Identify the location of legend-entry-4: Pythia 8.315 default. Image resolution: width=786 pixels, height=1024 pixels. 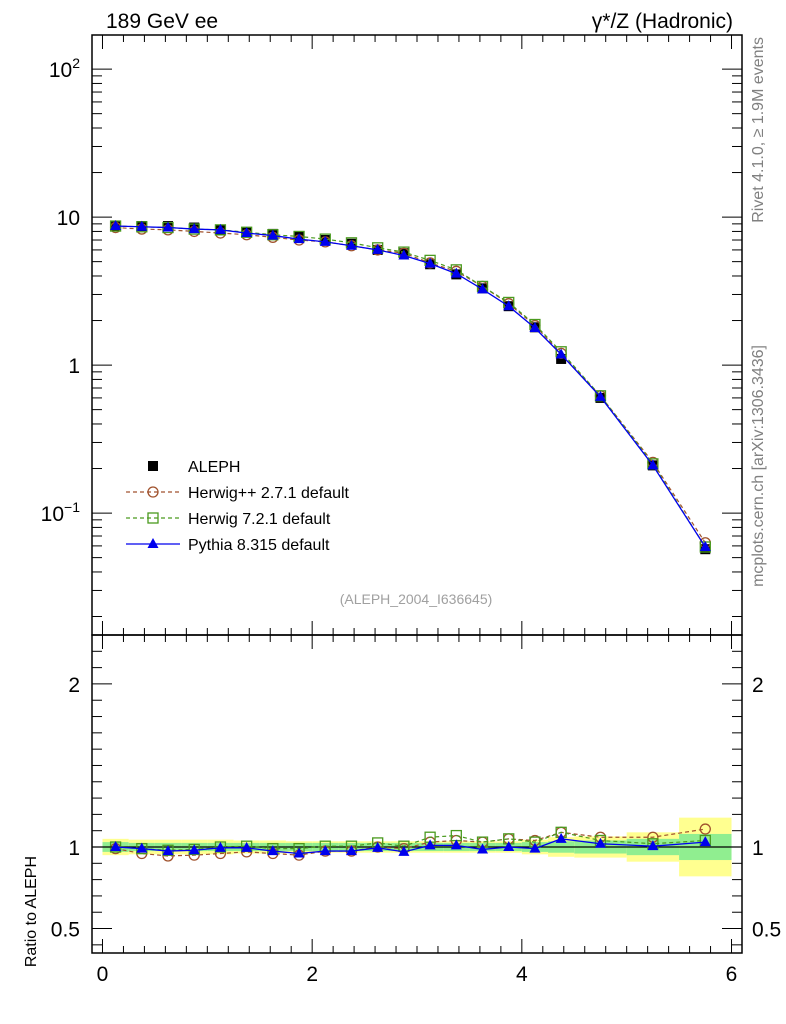
(228, 545).